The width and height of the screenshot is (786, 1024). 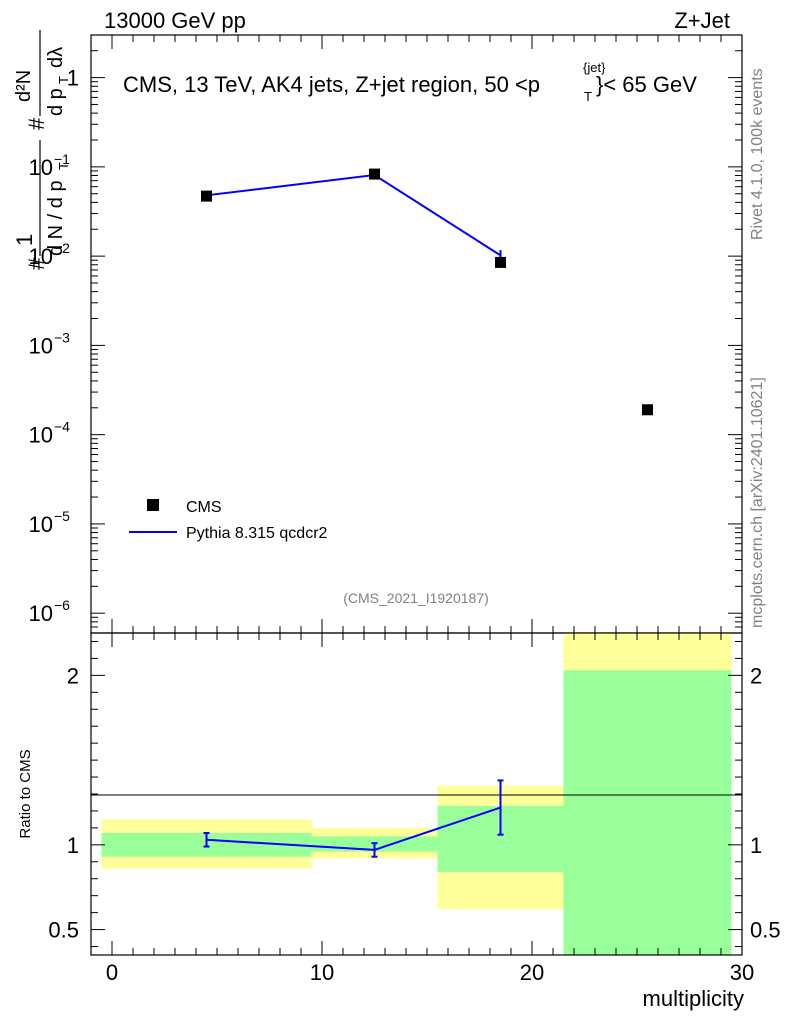 I want to click on ratio-series-layer, so click(x=353, y=818).